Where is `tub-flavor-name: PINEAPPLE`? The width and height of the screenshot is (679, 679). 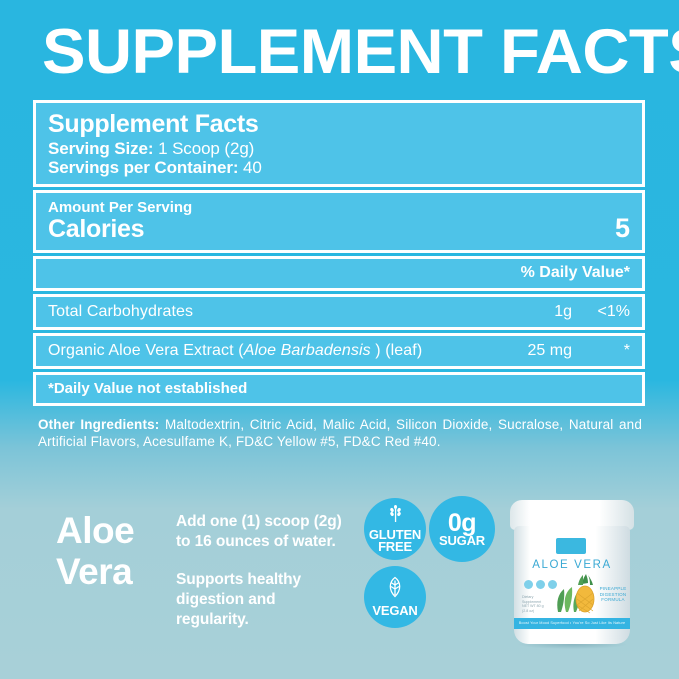 tub-flavor-name: PINEAPPLE is located at coordinates (613, 588).